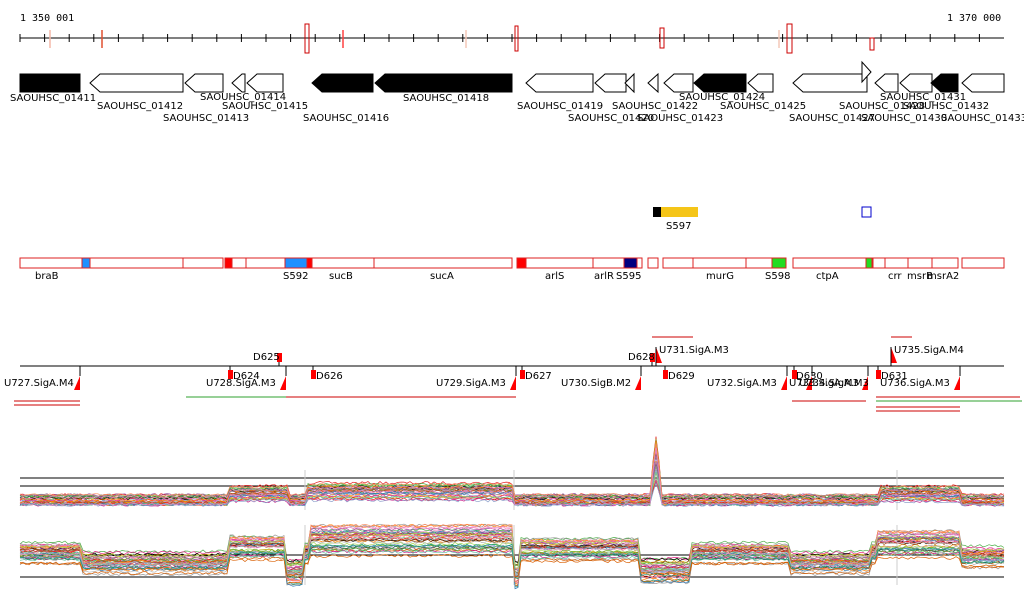 The image size is (1024, 615). What do you see at coordinates (679, 212) in the screenshot?
I see `s597-bar` at bounding box center [679, 212].